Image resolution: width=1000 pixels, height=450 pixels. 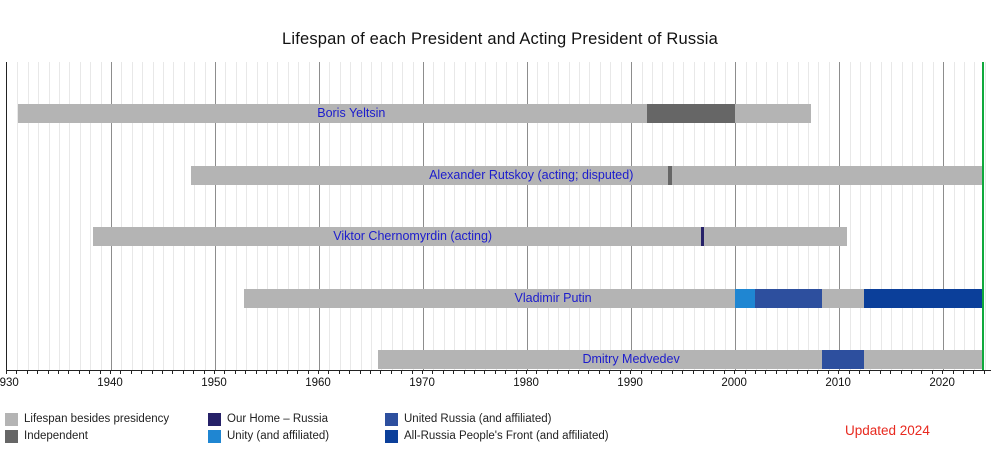 I want to click on bar-segment-independent, so click(x=670, y=175).